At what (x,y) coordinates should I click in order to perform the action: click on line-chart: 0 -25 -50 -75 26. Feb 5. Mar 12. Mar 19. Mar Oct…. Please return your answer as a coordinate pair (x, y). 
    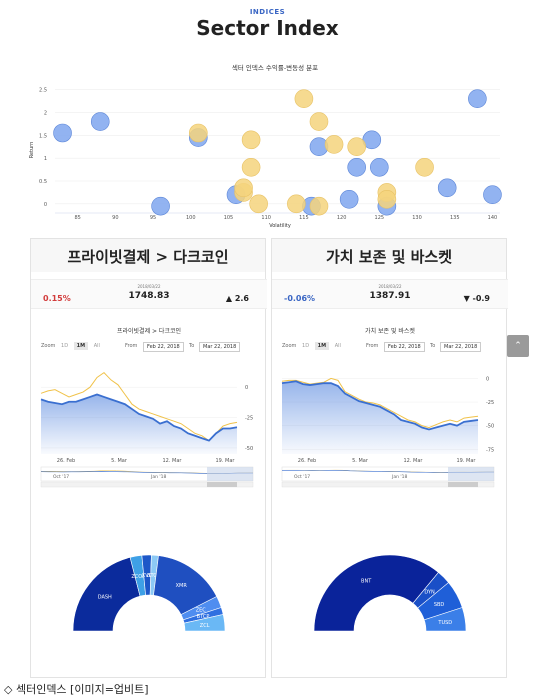
    Looking at the image, I should click on (388, 432).